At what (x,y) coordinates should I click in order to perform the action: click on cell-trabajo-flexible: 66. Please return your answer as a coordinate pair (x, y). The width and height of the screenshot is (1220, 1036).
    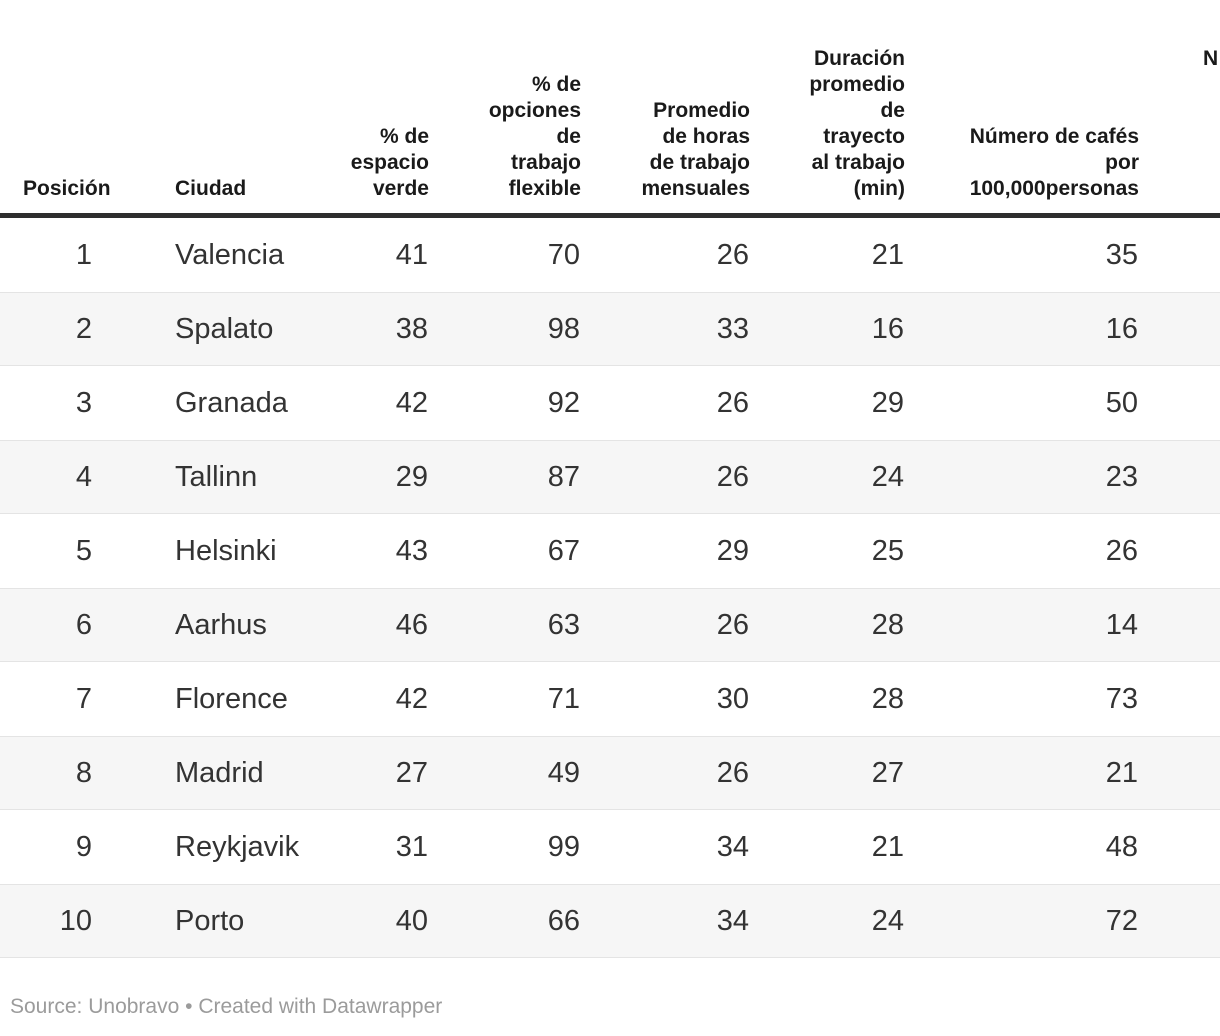
    Looking at the image, I should click on (505, 921).